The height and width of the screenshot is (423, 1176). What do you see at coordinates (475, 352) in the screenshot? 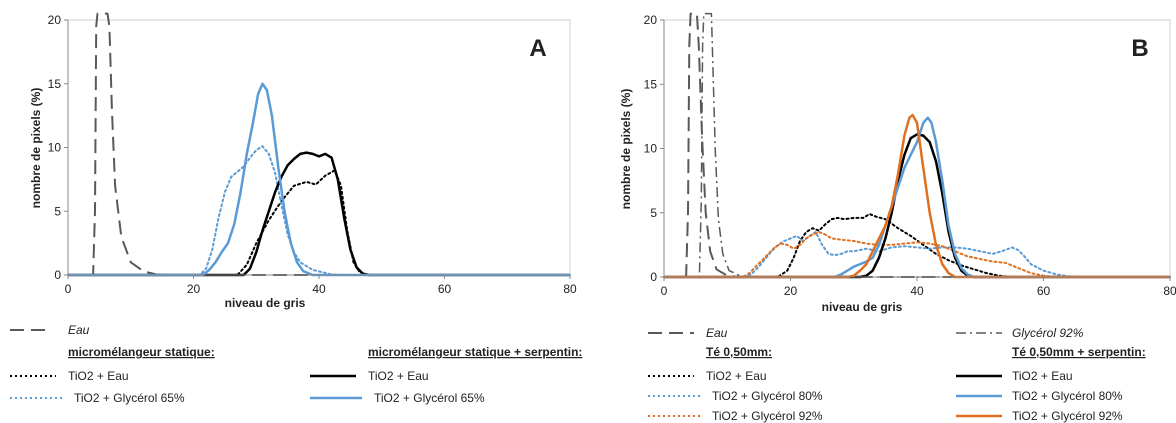
I see `legend-group-header: micromélangeur statique + serpentin:` at bounding box center [475, 352].